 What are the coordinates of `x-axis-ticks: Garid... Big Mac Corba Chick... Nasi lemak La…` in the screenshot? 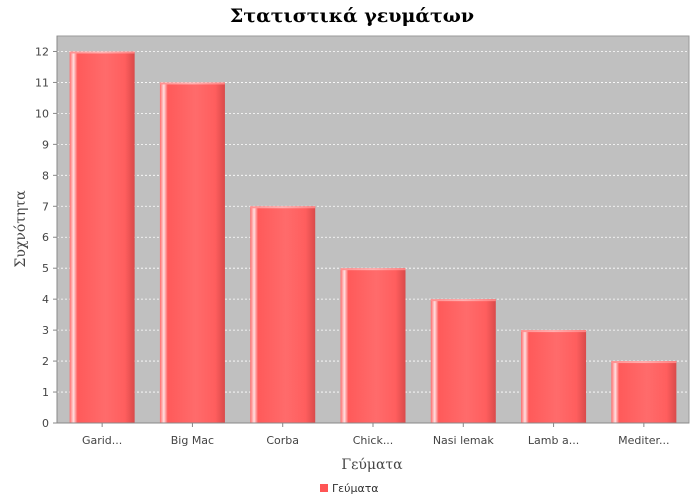 It's located at (376, 435).